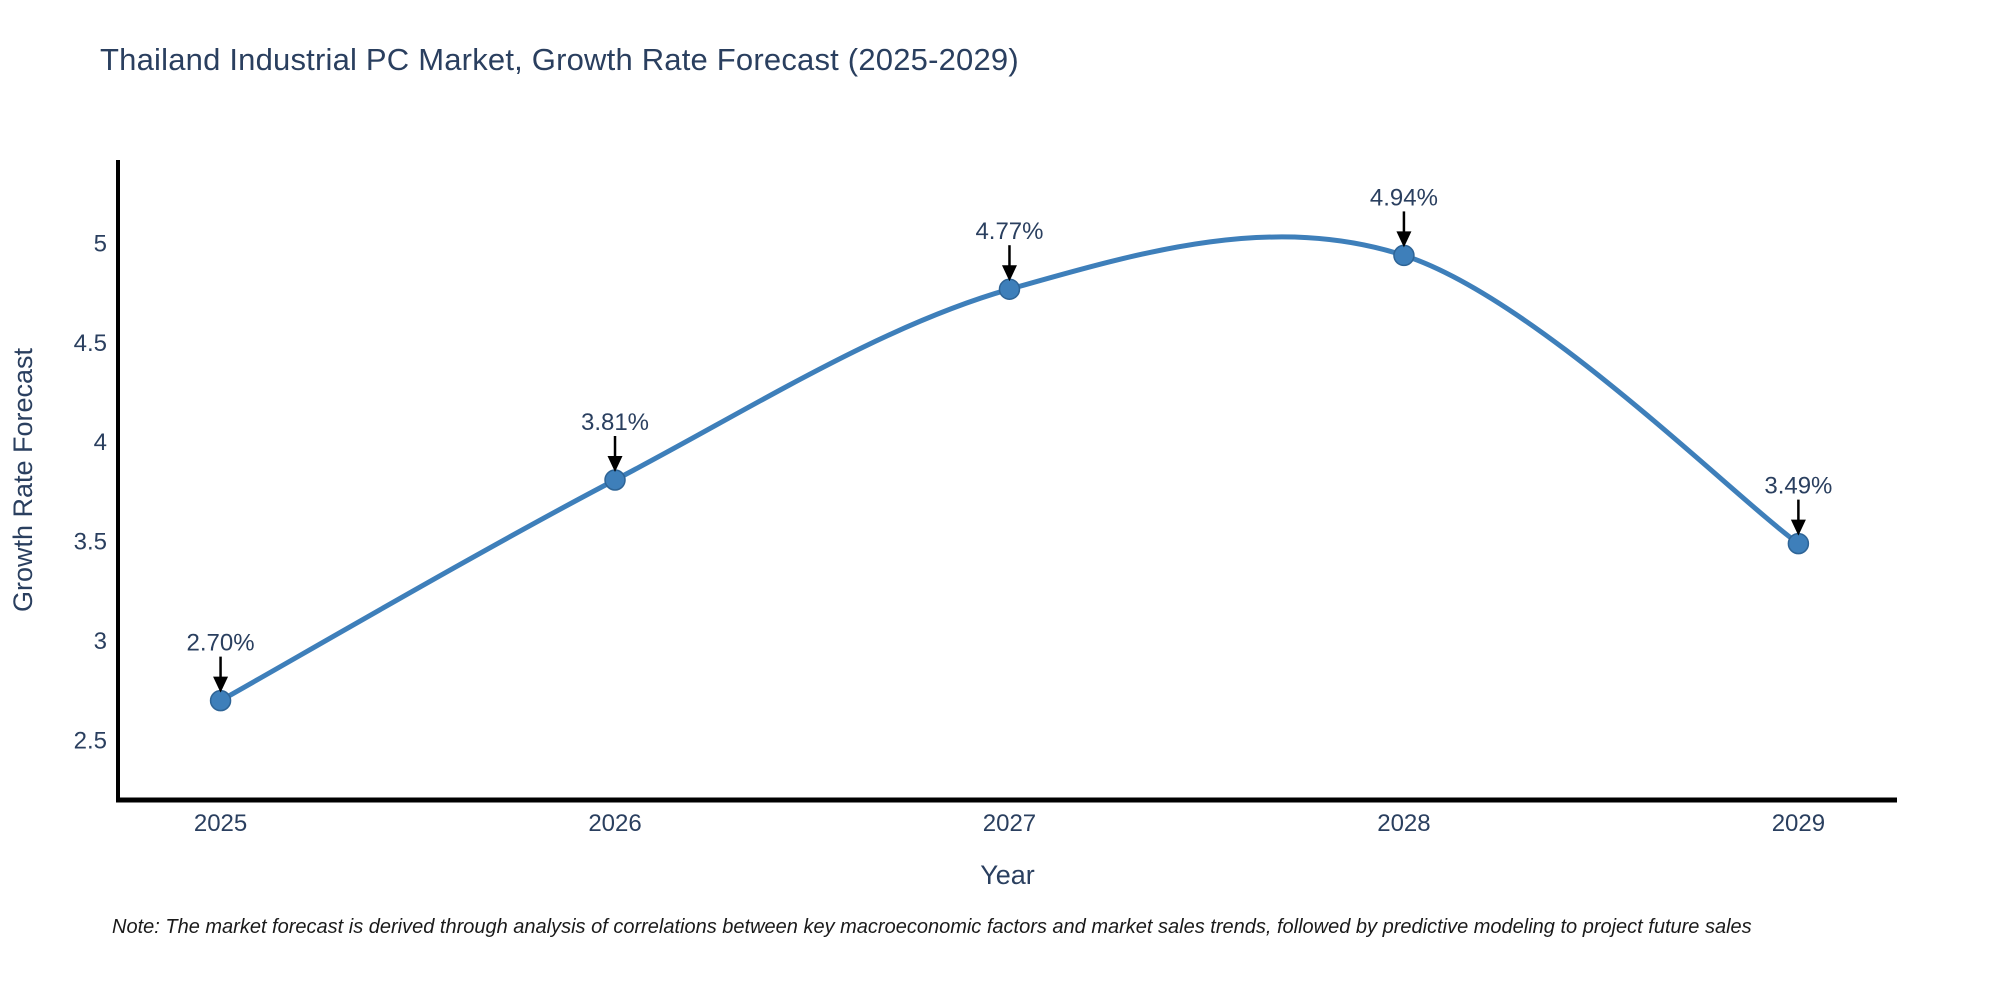 This screenshot has width=2000, height=1000. I want to click on annotation-label: 2.70%, so click(221, 643).